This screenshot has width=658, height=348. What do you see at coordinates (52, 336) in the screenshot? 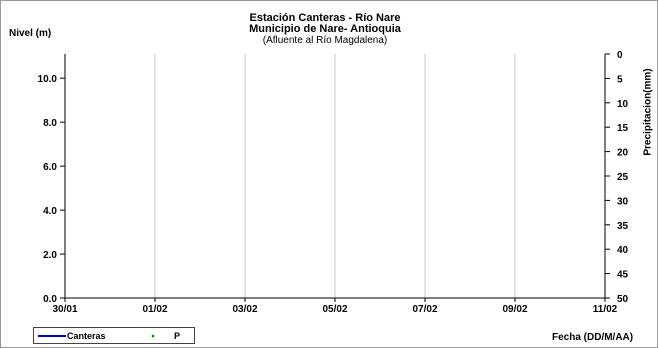
I see `legend-swatch-canteras` at bounding box center [52, 336].